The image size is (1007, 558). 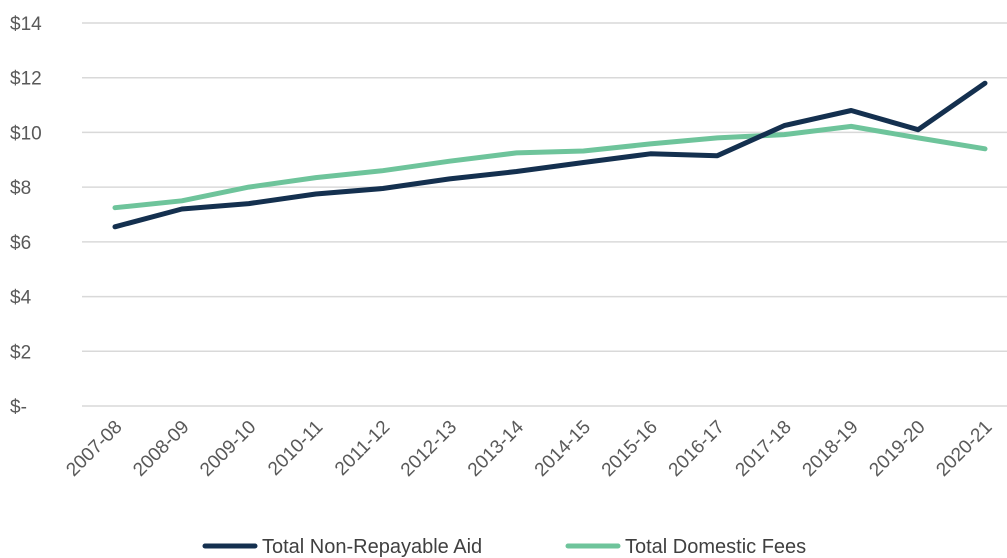 What do you see at coordinates (26, 79) in the screenshot?
I see `y-tick-label: $12` at bounding box center [26, 79].